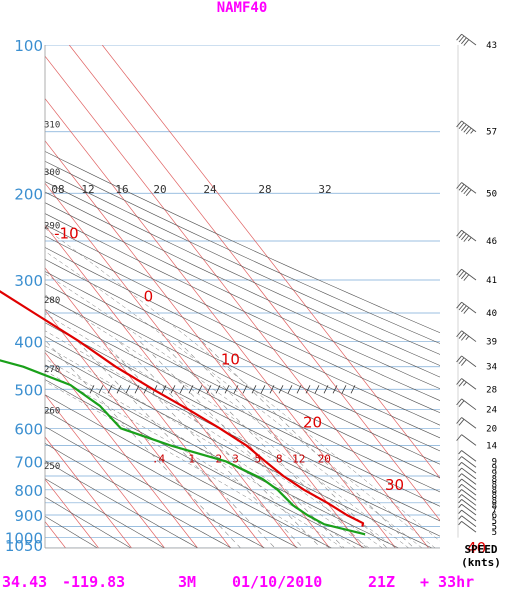  I want to click on theta-side-label: 290, so click(52, 226).